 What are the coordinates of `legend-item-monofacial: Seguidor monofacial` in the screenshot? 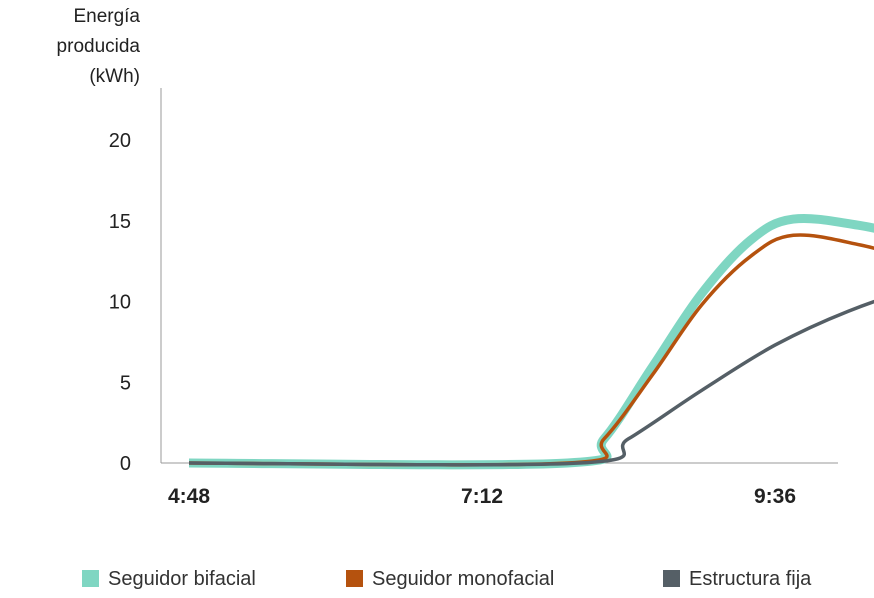 It's located at (450, 579).